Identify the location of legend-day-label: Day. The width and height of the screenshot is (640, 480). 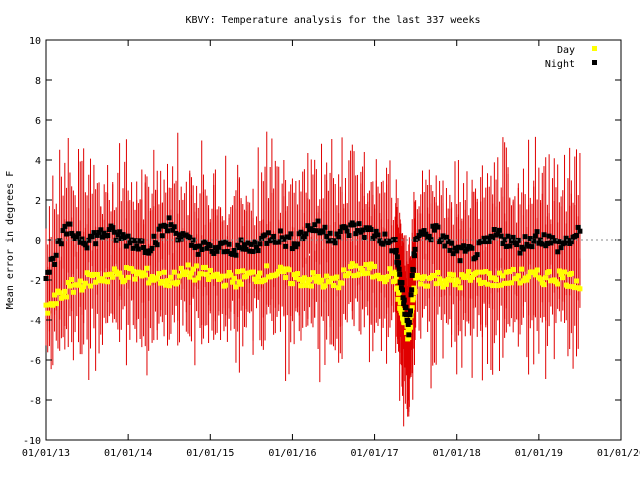
(566, 50).